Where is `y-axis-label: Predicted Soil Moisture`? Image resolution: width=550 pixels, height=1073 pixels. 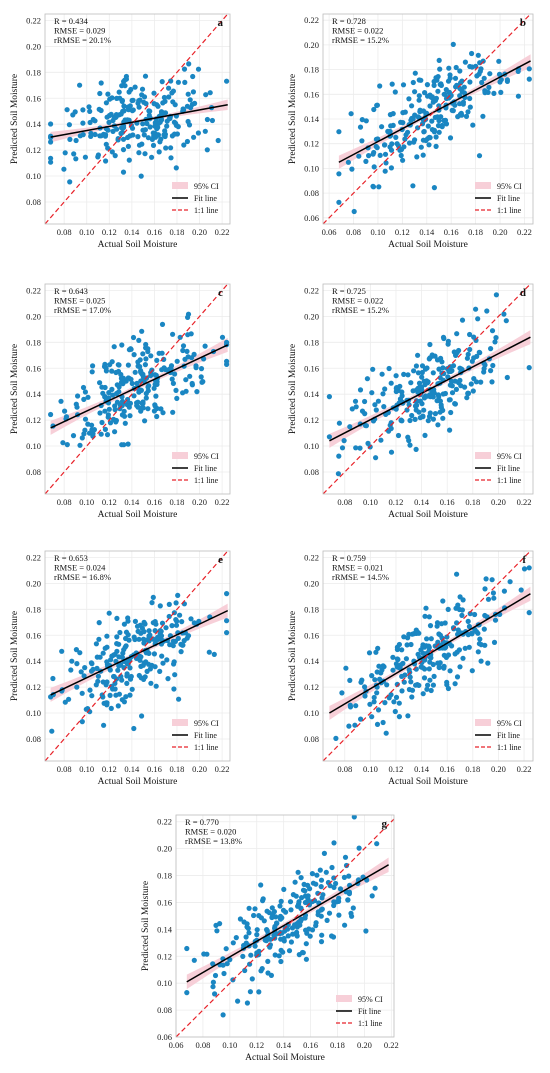 y-axis-label: Predicted Soil Moisture is located at coordinates (293, 119).